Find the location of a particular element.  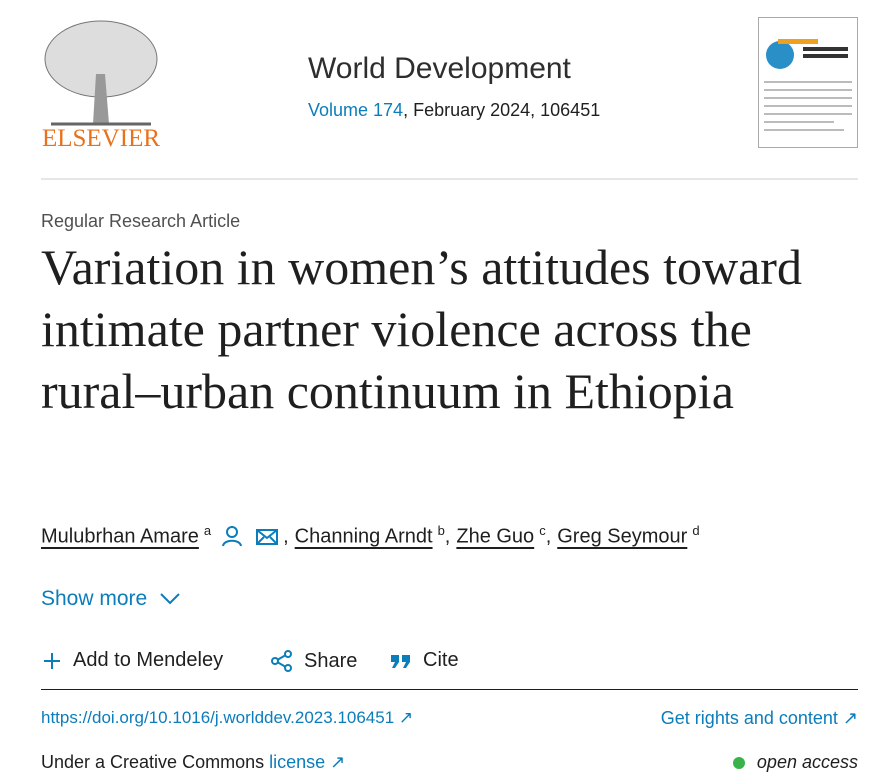

author-name: Mulubrhan Amare is located at coordinates (120, 536).